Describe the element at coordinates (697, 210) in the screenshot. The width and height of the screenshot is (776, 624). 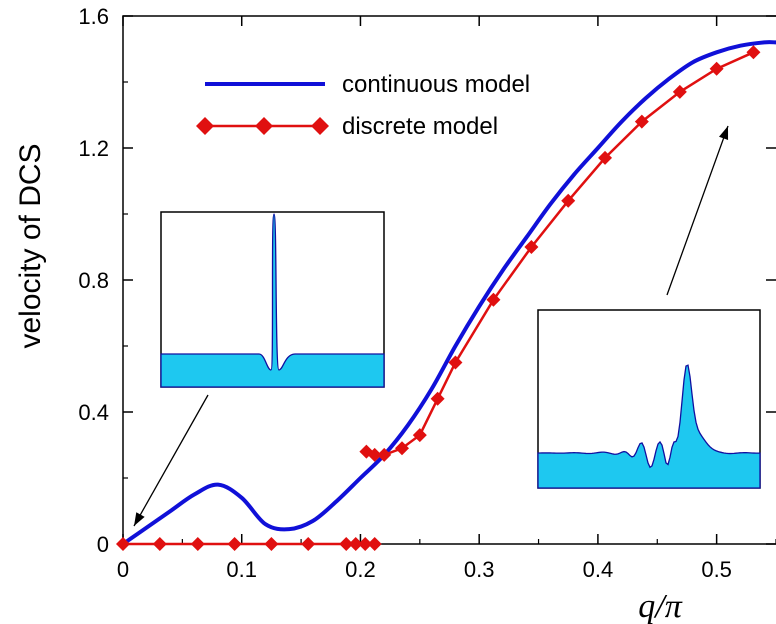
I see `right-inset-arrow` at that location.